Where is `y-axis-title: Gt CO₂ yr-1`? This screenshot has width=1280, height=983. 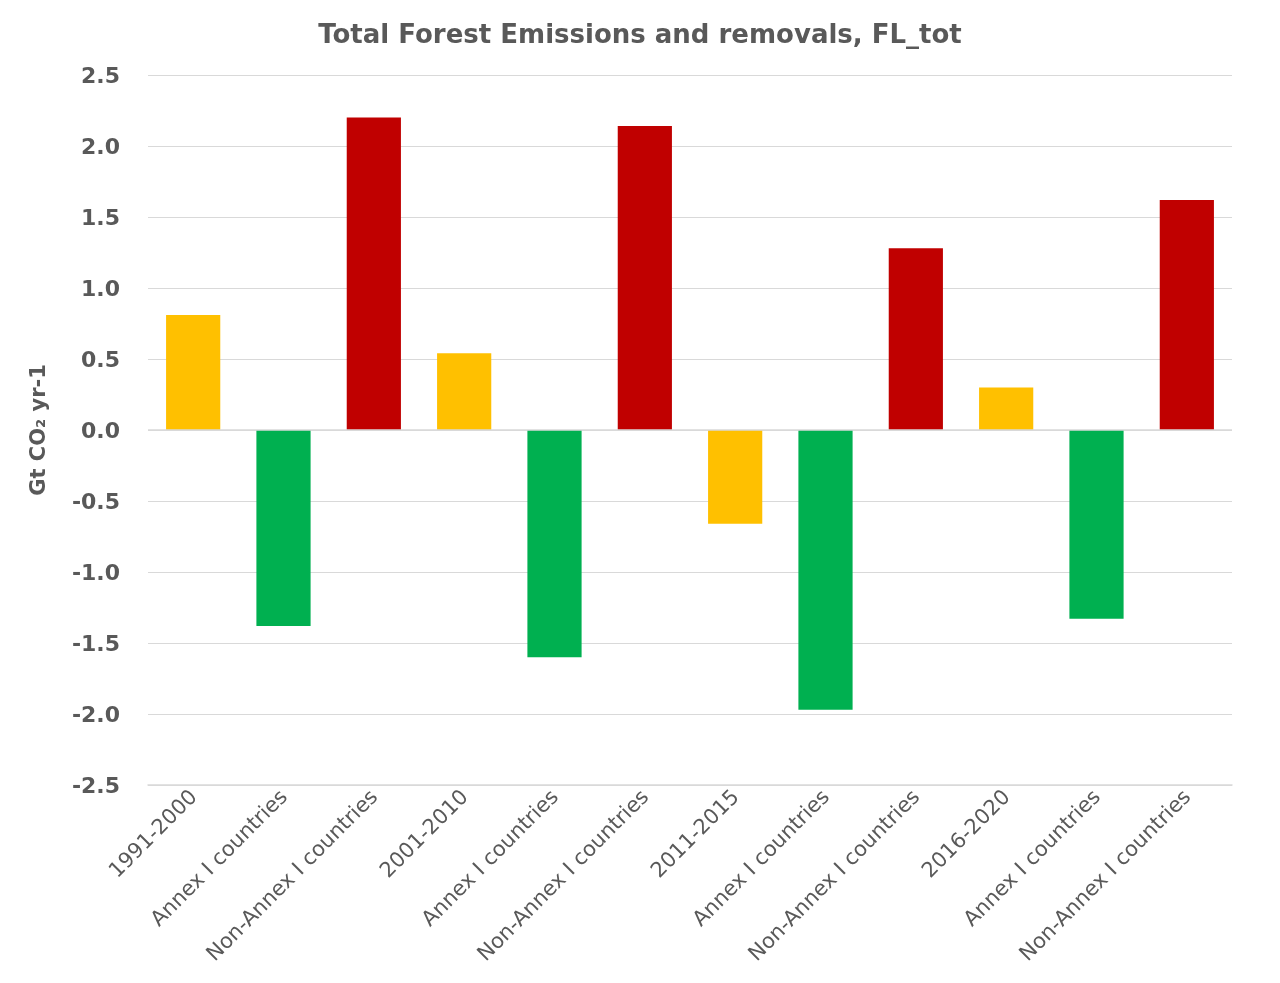 y-axis-title: Gt CO₂ yr-1 is located at coordinates (37, 430).